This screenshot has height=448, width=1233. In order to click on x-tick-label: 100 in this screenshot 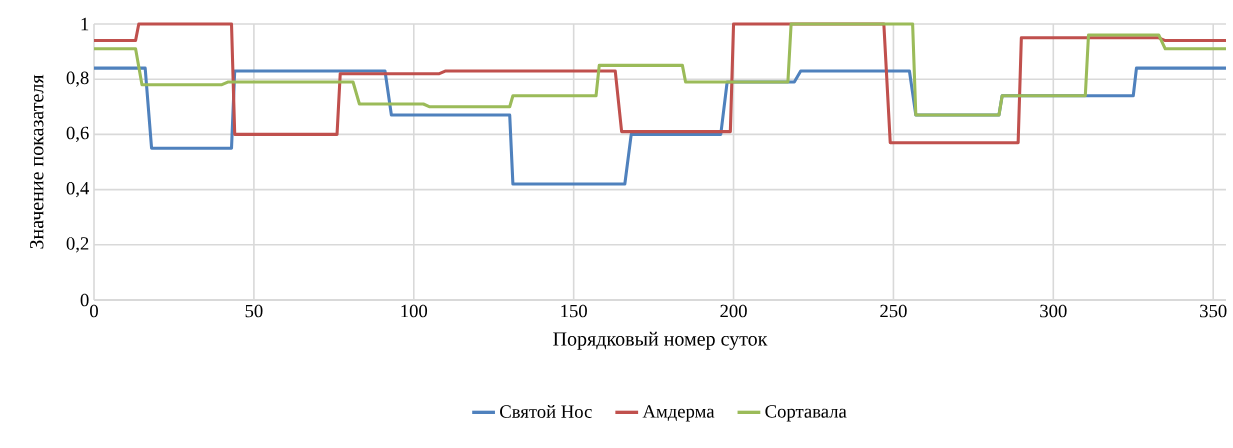, I will do `click(414, 311)`.